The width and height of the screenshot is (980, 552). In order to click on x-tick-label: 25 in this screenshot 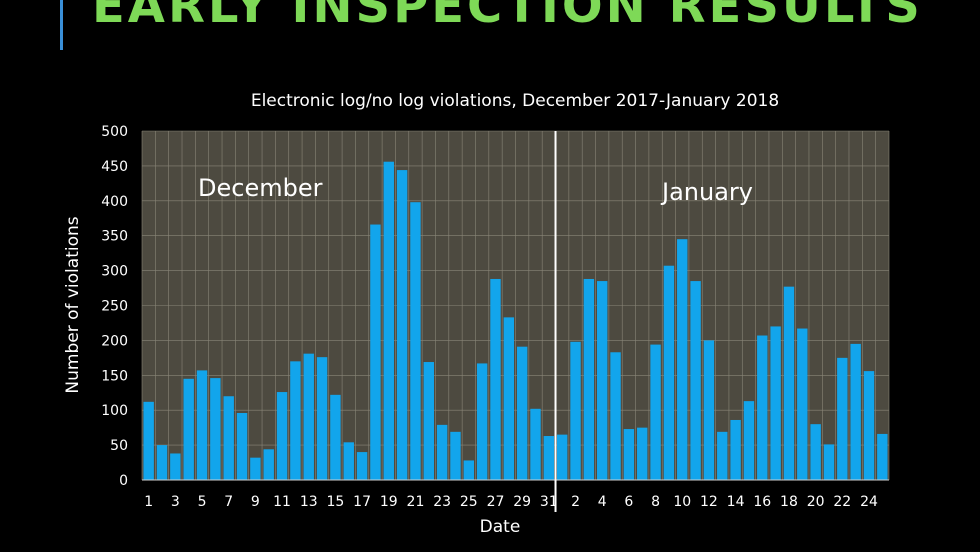, I will do `click(469, 502)`.